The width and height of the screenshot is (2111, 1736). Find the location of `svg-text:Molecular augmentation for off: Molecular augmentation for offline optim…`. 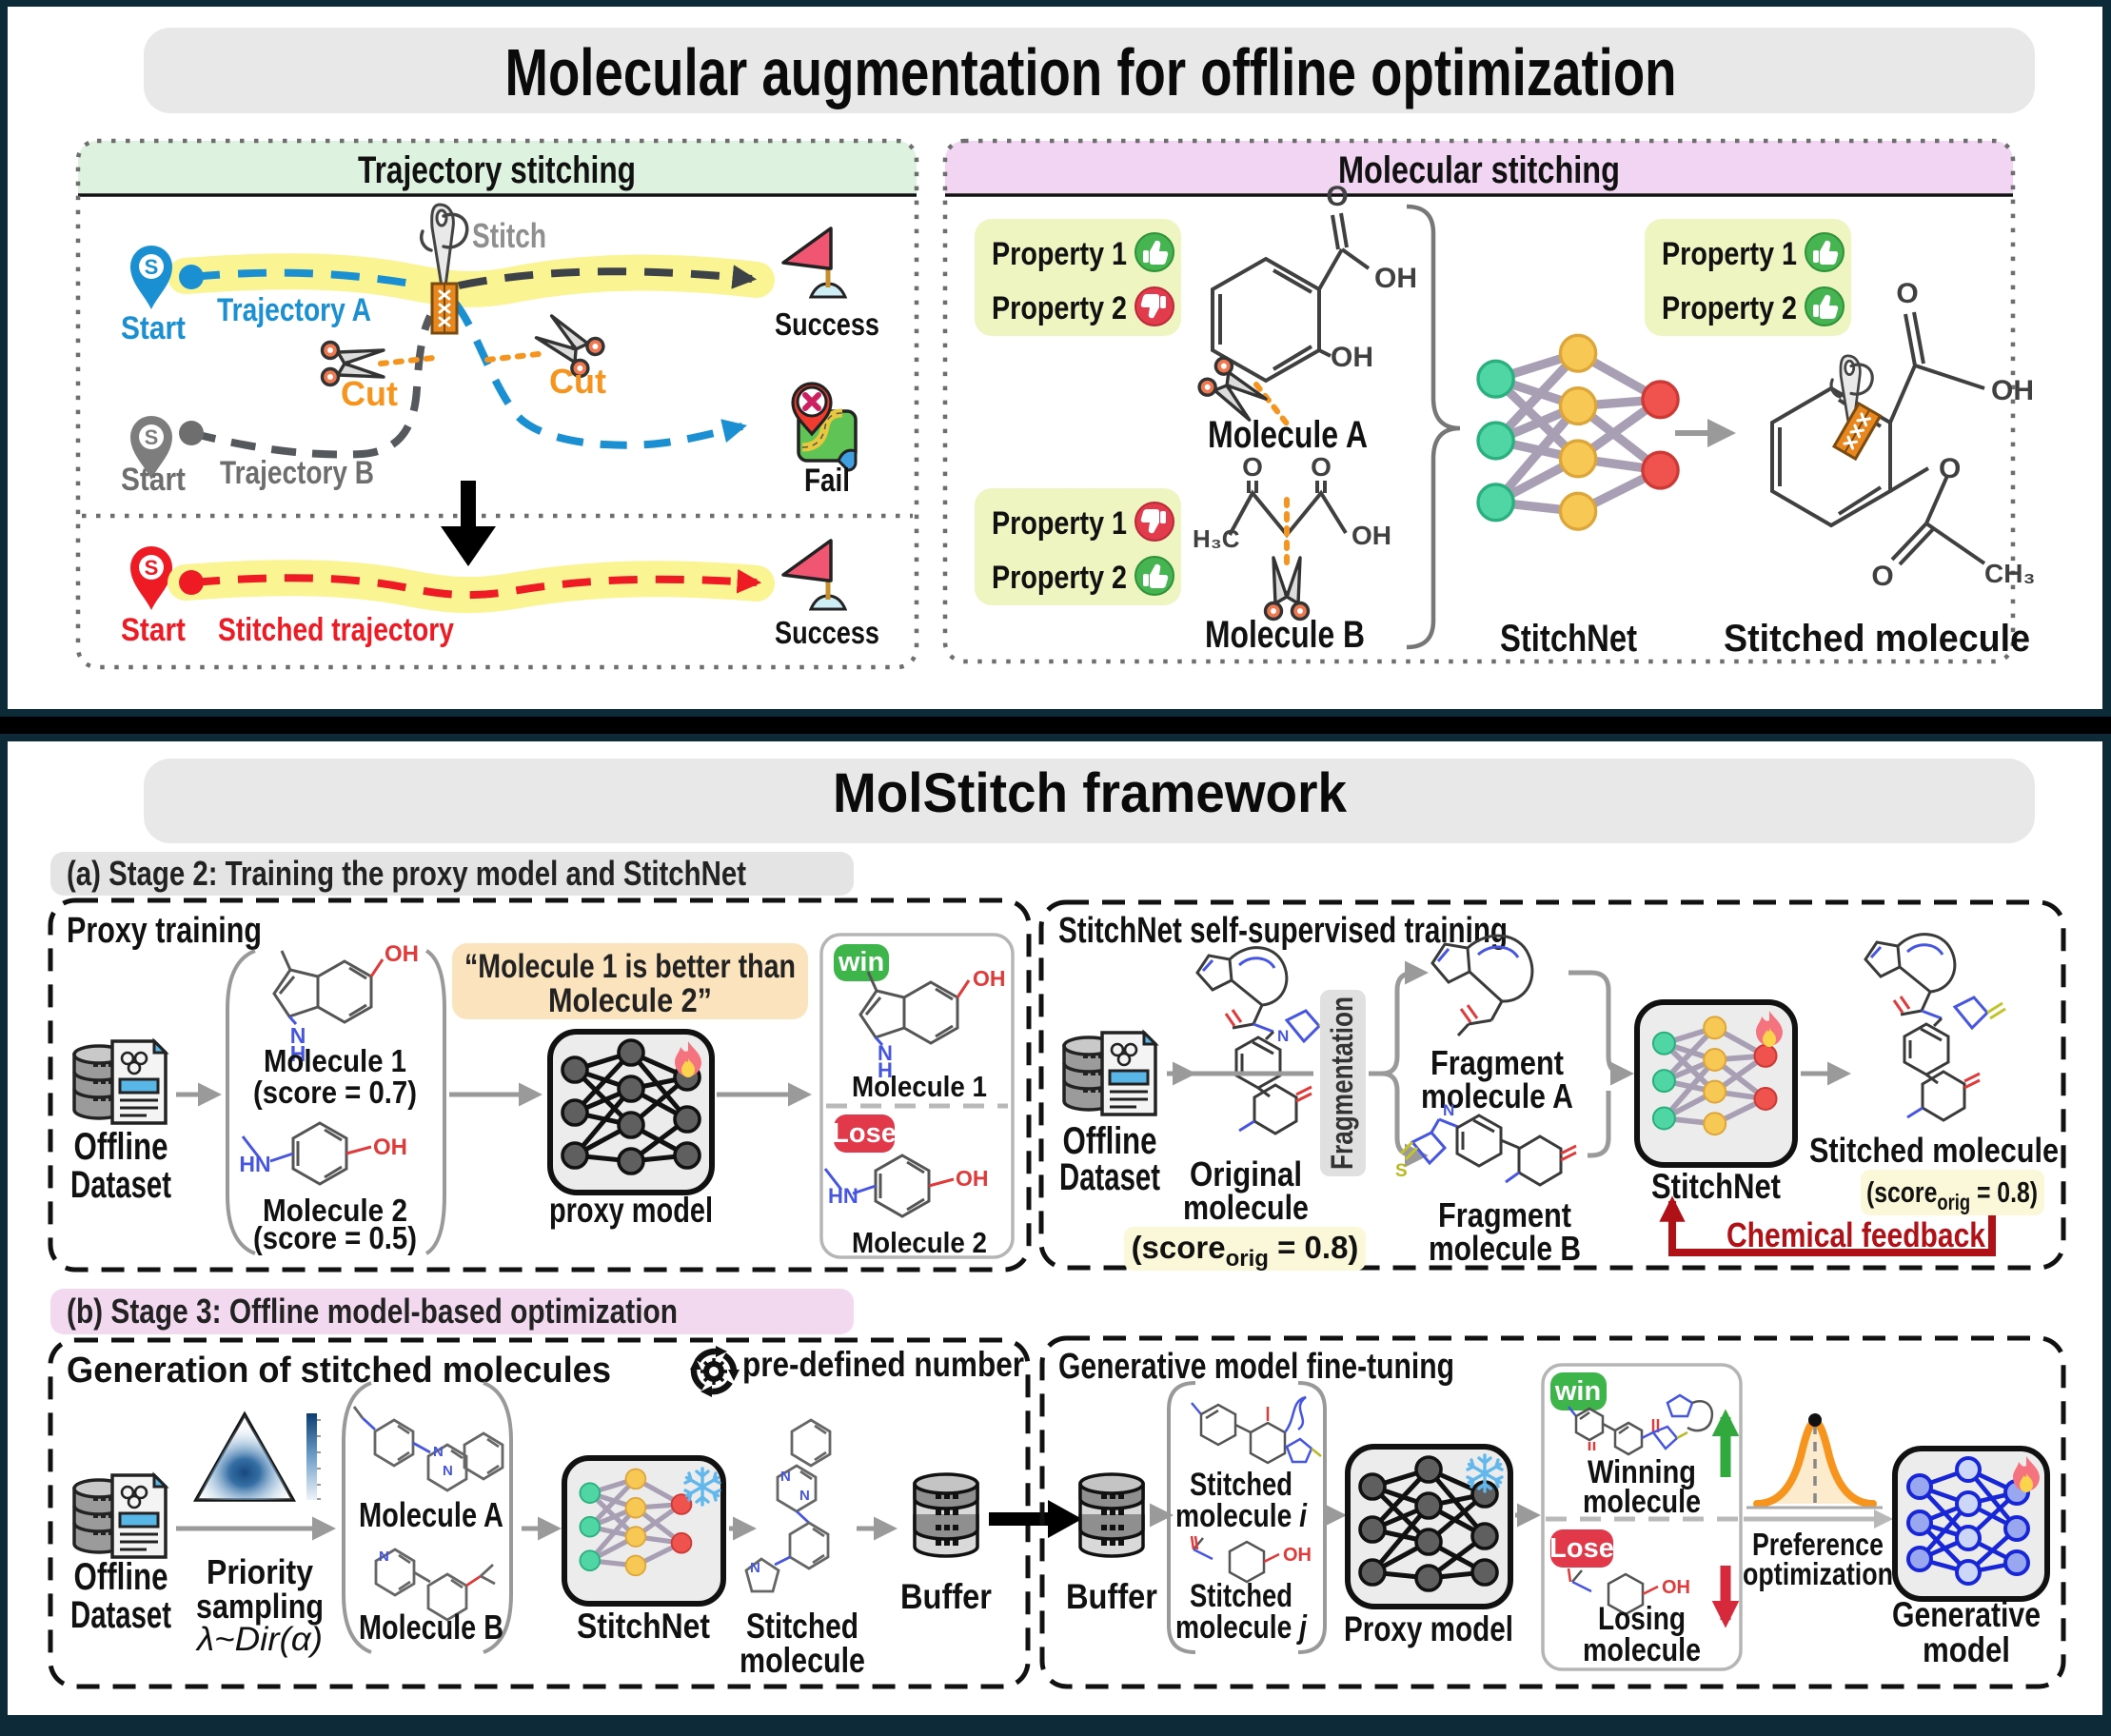

svg-text:Molecular augmentation for off: Molecular augmentation for offline optim… is located at coordinates (1091, 72).